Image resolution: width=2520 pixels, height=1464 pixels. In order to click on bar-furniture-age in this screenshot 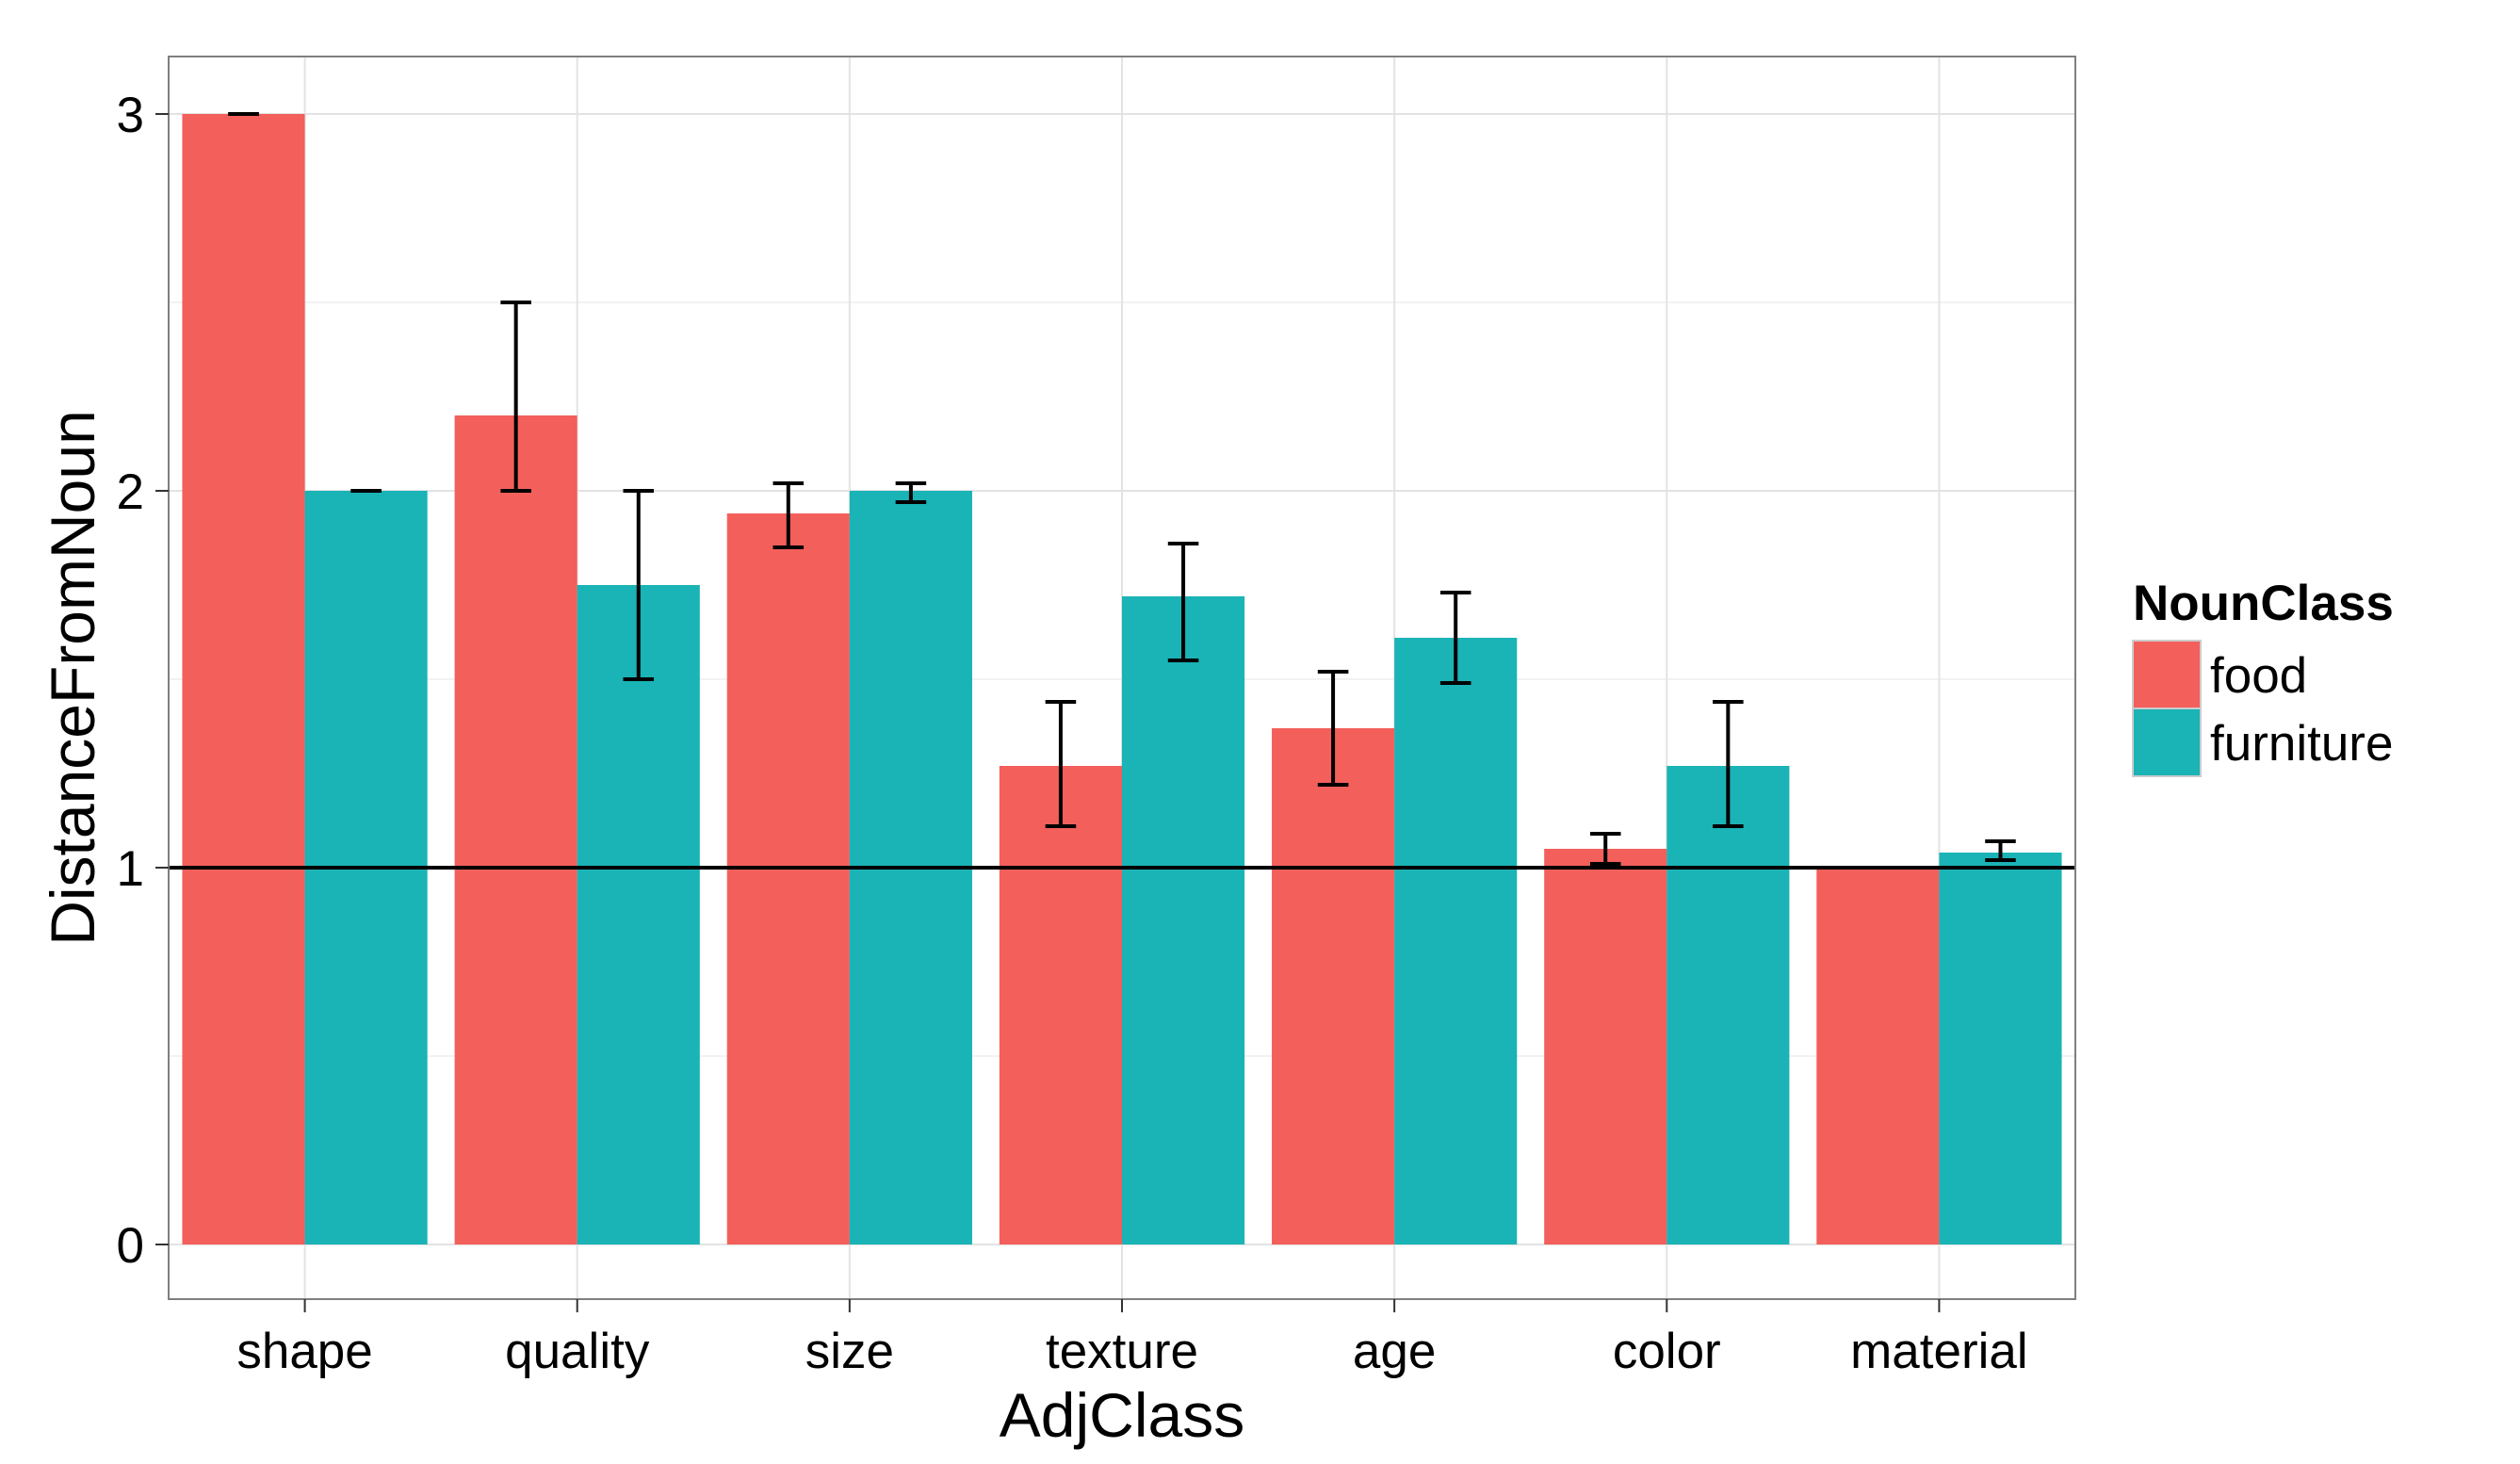, I will do `click(1456, 941)`.